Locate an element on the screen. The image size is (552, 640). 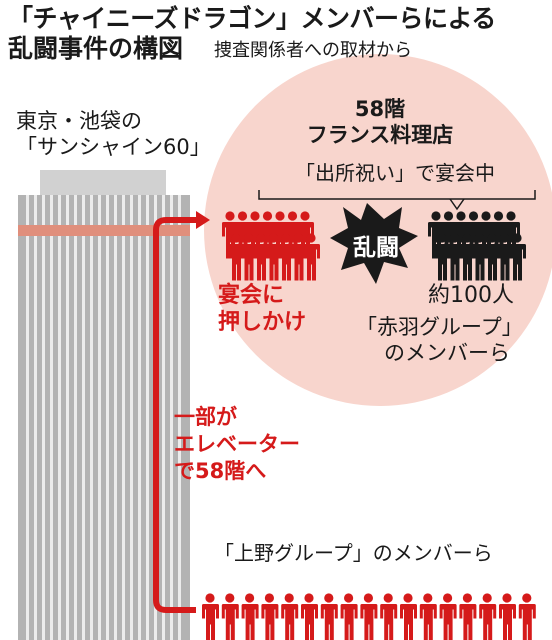
defenders-group-line-1: 「赤羽グループ」 is located at coordinates (439, 327).